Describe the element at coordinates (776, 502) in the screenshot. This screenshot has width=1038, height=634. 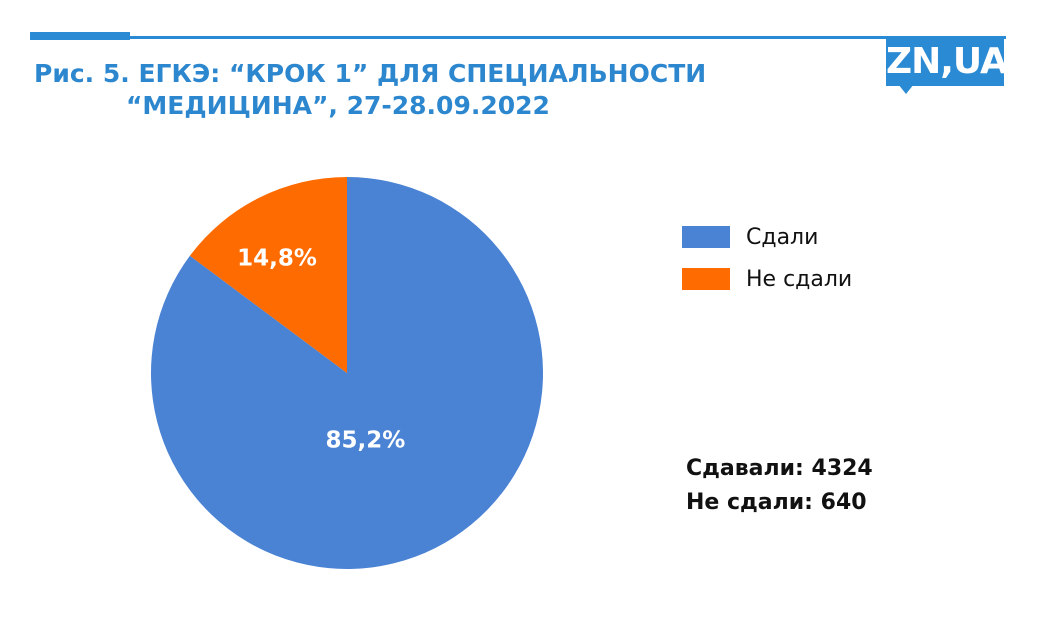
I see `stats-failed: Не сдали: 640` at that location.